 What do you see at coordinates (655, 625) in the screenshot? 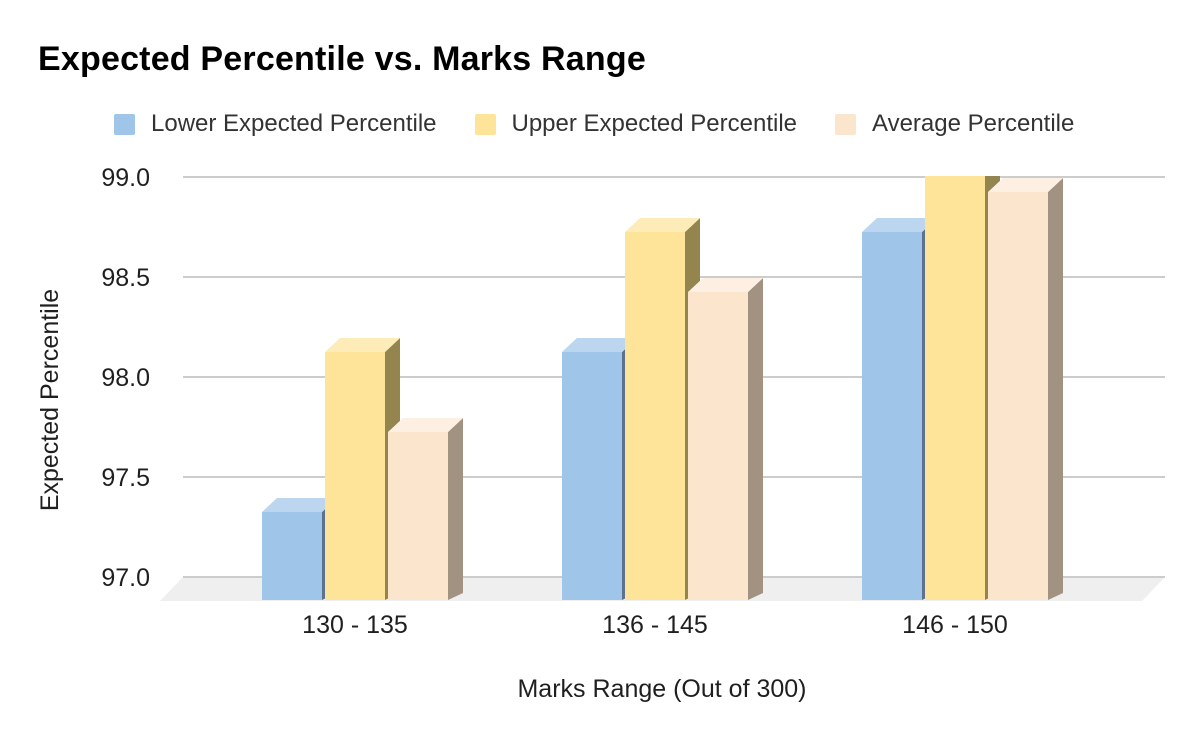
I see `category-label: 136 - 145` at bounding box center [655, 625].